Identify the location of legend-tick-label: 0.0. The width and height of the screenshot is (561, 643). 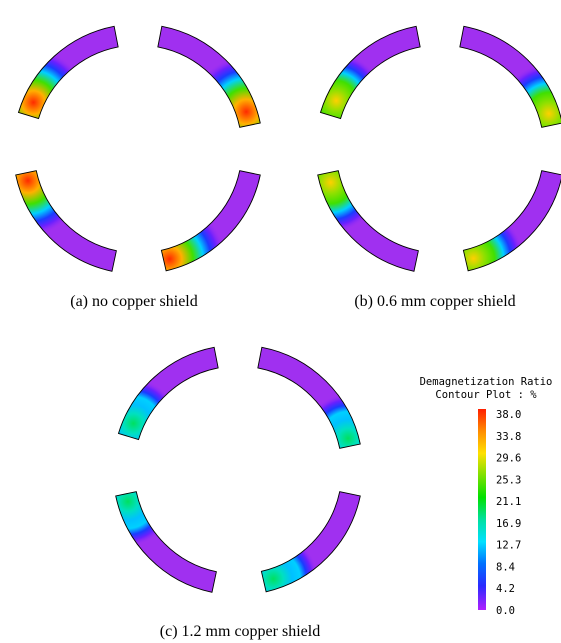
(505, 611).